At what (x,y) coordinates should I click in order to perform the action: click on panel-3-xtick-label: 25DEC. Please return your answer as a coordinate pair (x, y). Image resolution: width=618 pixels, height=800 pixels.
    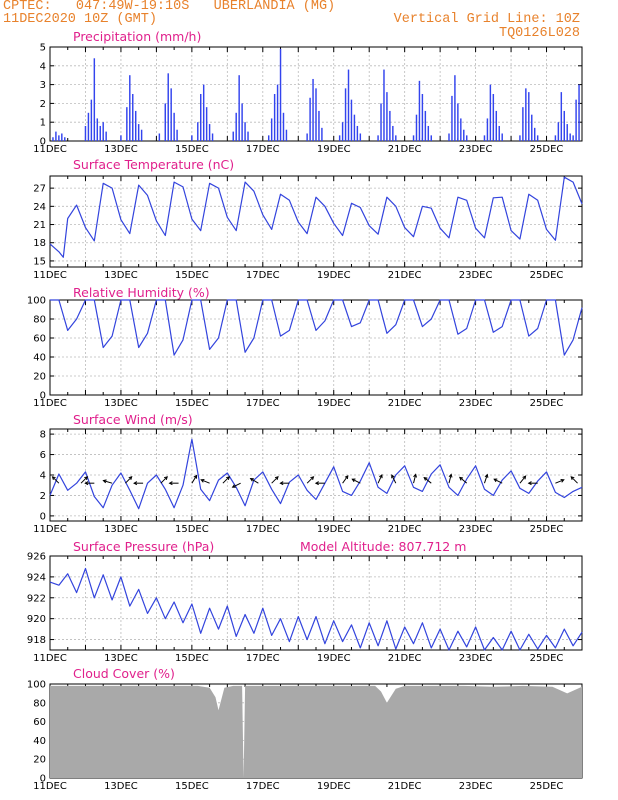
    Looking at the image, I should click on (547, 529).